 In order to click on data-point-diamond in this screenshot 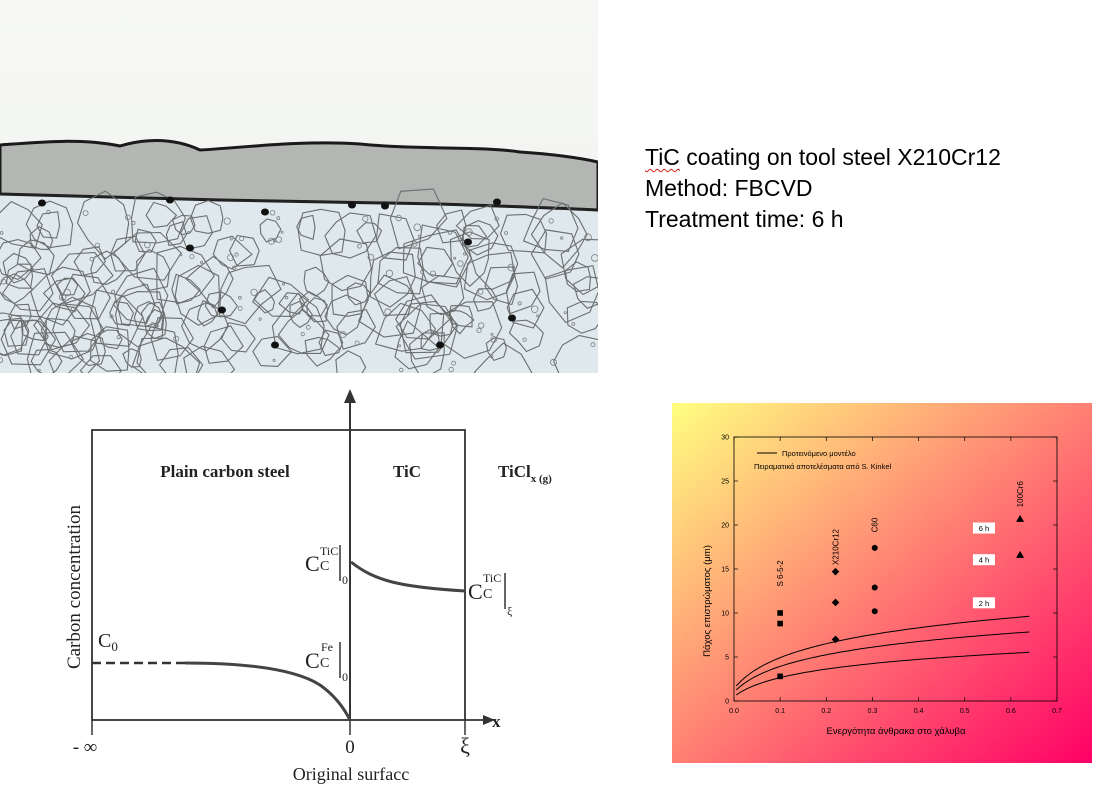, I will do `click(835, 602)`.